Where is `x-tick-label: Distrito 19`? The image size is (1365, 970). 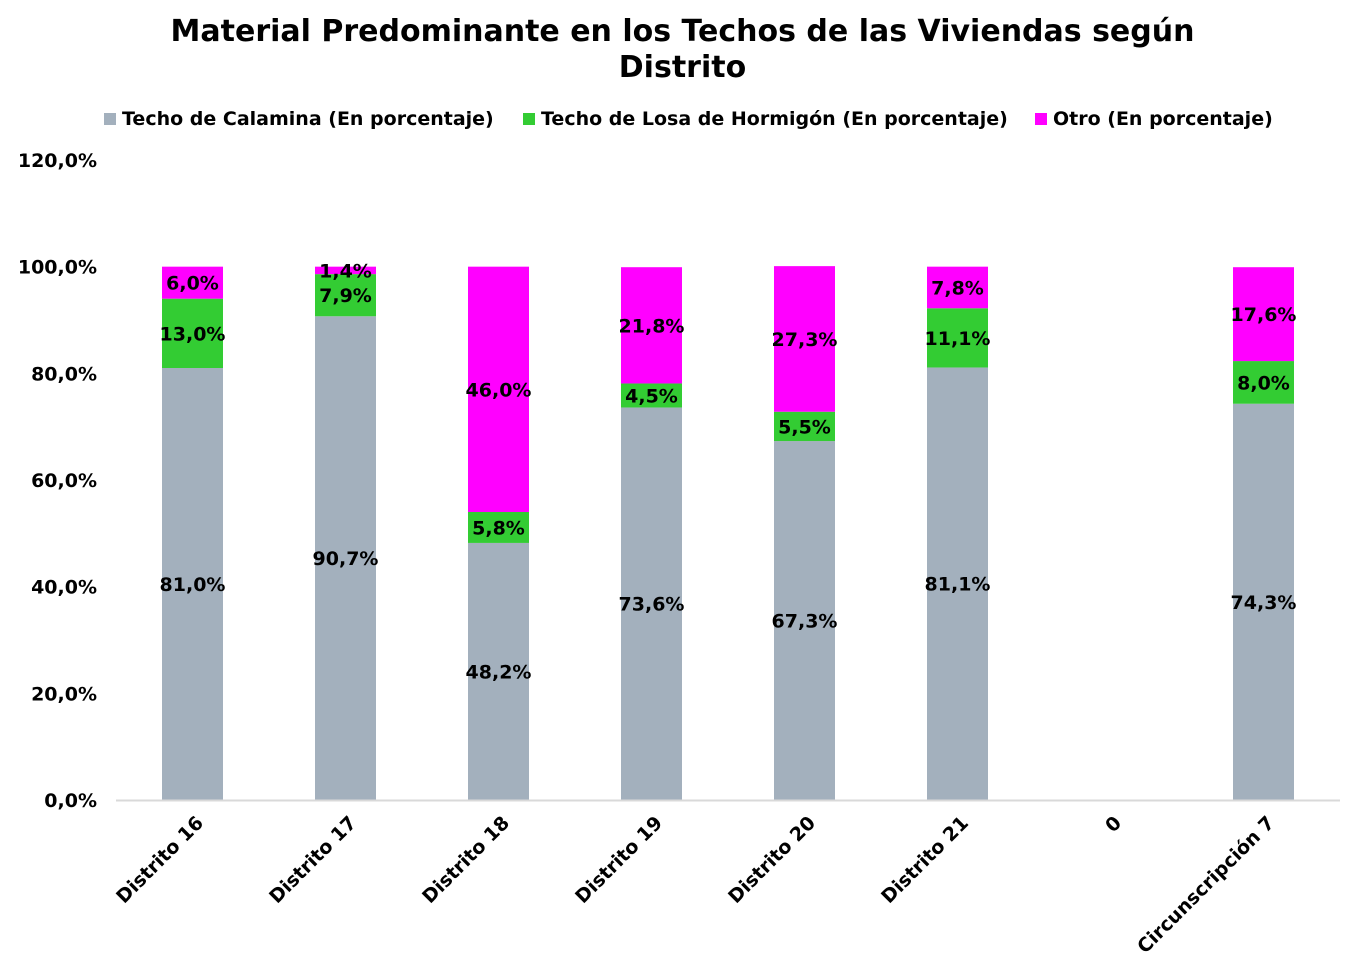 x-tick-label: Distrito 19 is located at coordinates (619, 860).